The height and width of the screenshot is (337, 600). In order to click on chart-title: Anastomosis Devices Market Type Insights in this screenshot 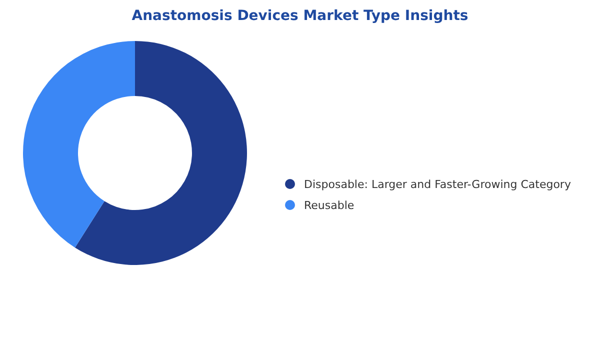, I will do `click(300, 16)`.